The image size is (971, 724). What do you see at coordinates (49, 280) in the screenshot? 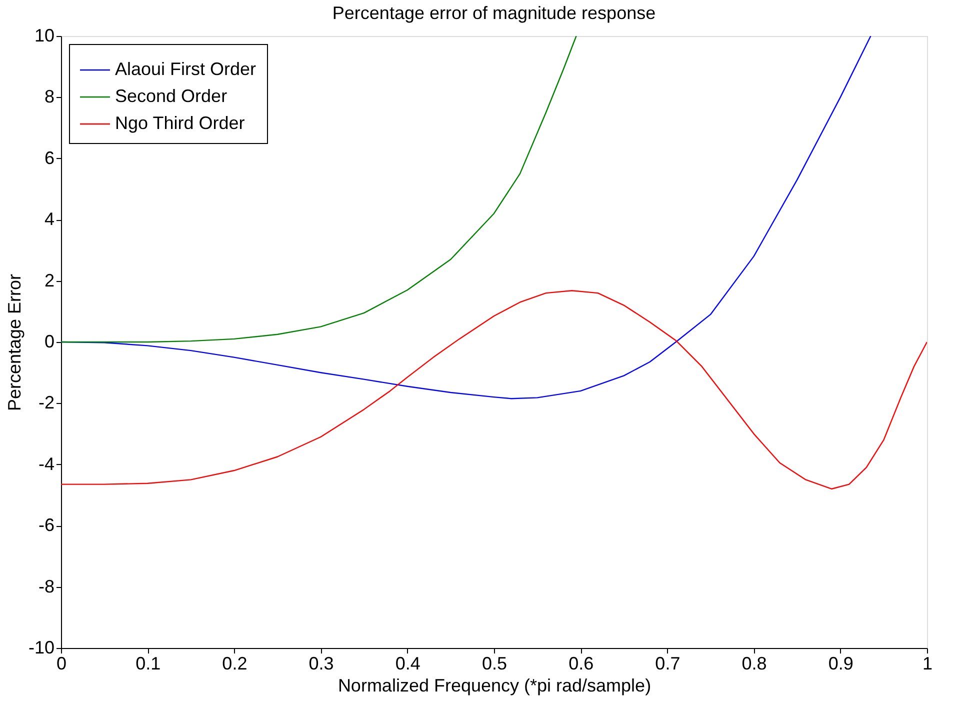
I see `y-tick-label: 2` at bounding box center [49, 280].